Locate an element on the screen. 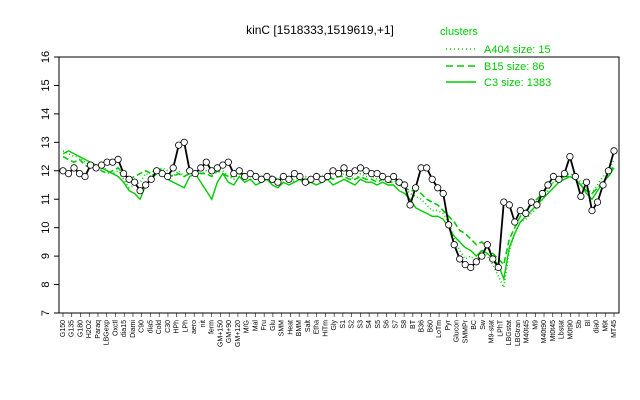 Image resolution: width=640 pixels, height=400 pixels. legend-label-c3: C3 size: 1383 is located at coordinates (517, 83).